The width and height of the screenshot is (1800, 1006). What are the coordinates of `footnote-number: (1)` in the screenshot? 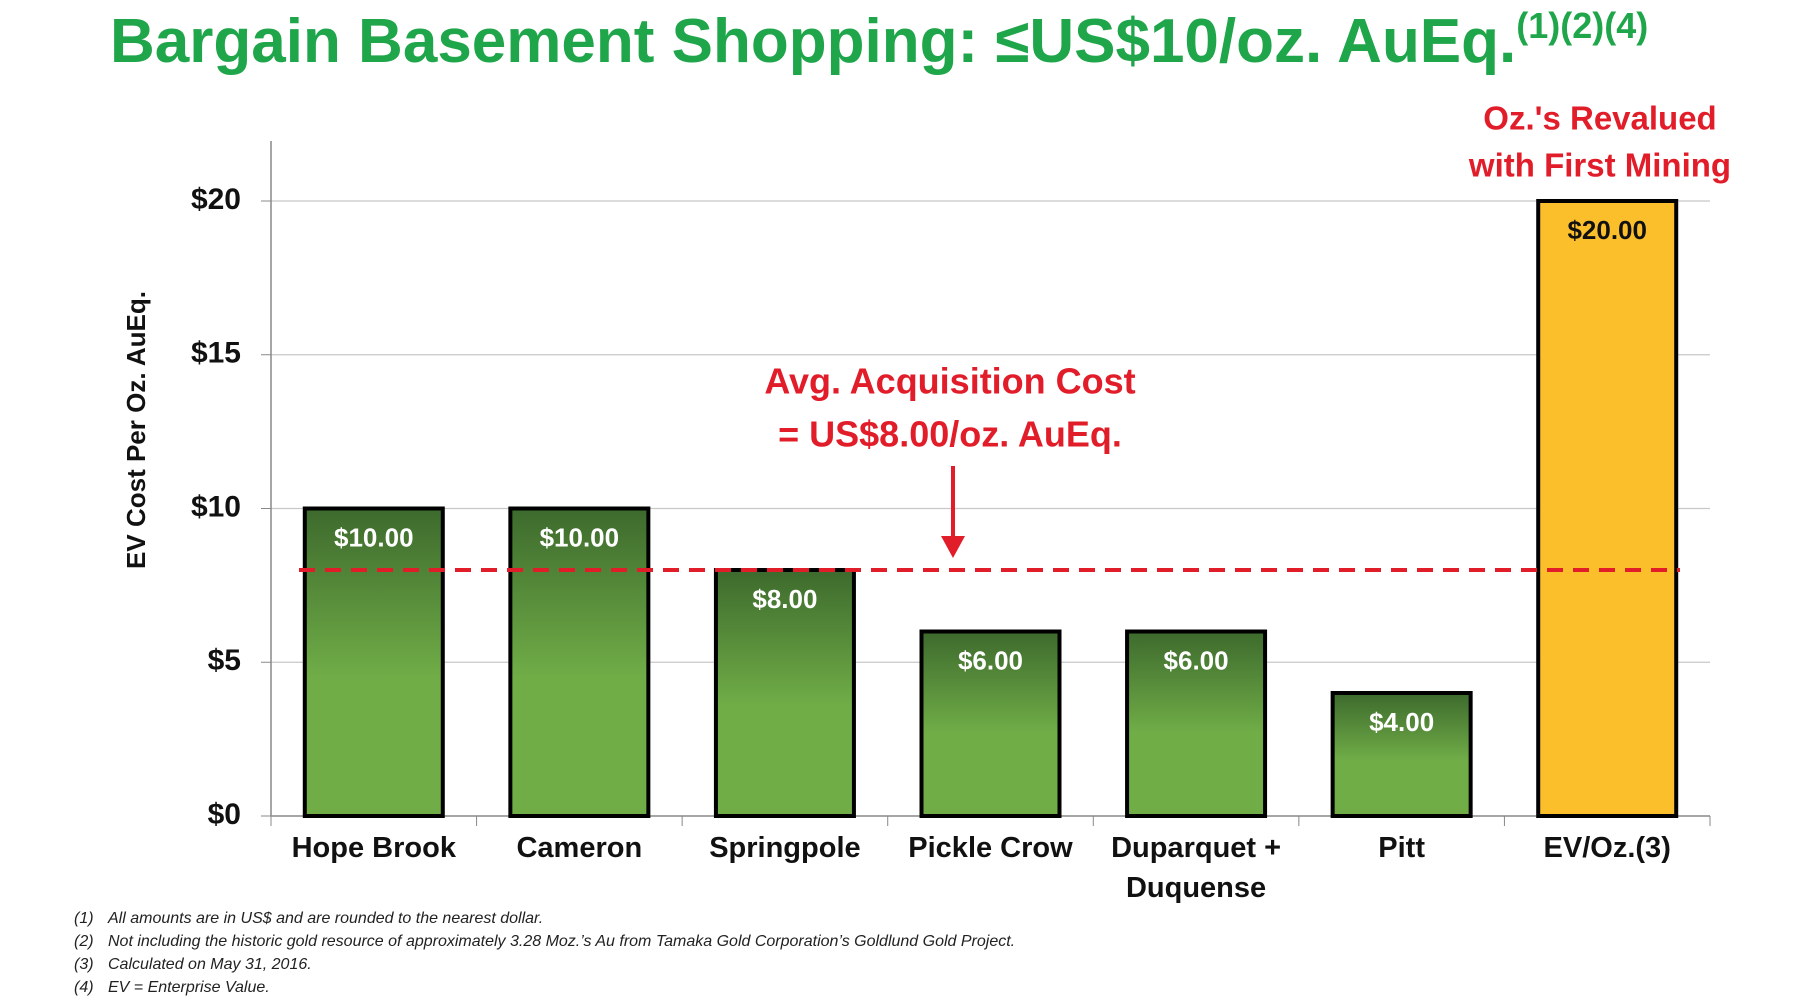 It's located at (84, 918).